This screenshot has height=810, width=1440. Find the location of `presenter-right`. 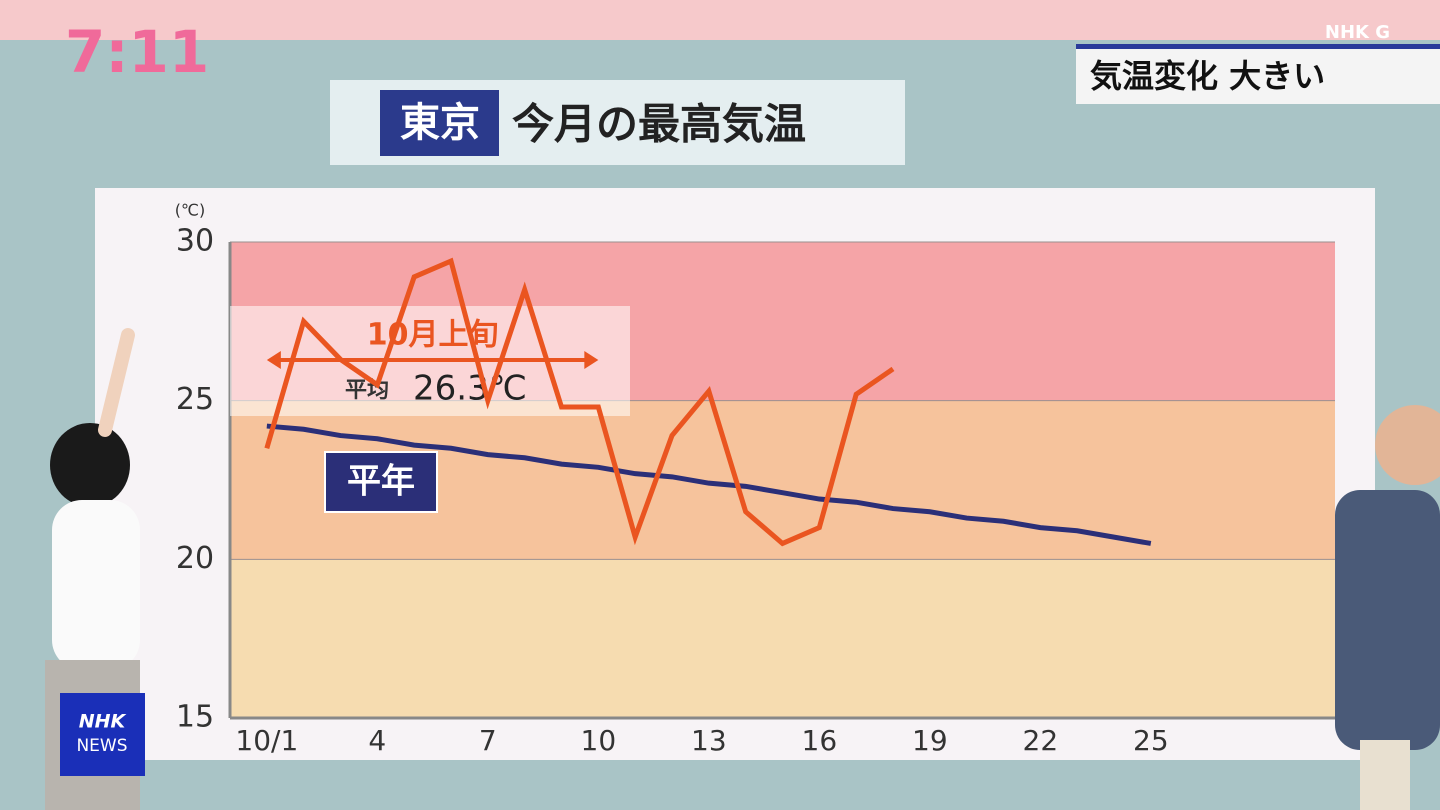

presenter-right is located at coordinates (1387, 607).